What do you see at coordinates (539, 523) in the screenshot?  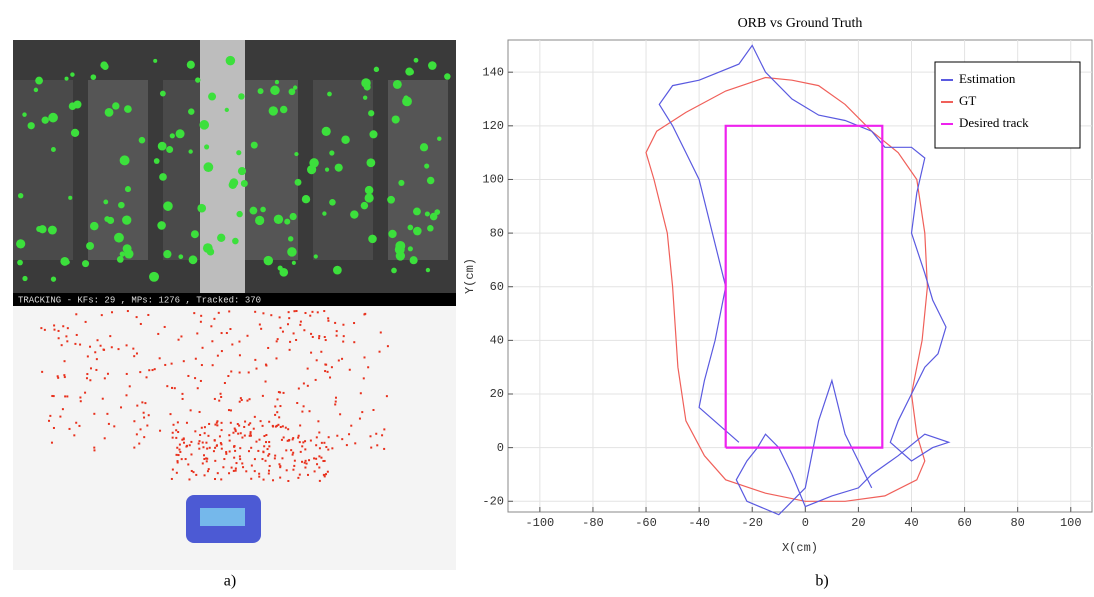 I see `x-tick-label: -100` at bounding box center [539, 523].